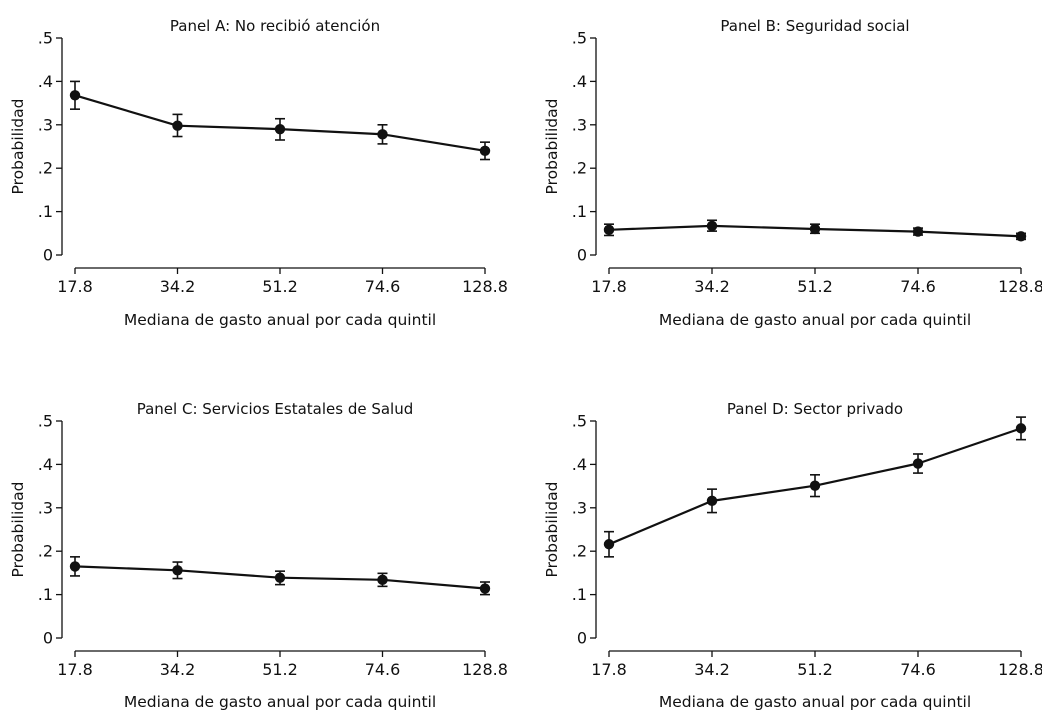 This screenshot has width=1042, height=713. Describe the element at coordinates (582, 638) in the screenshot. I see `panel-d-y-tick-label: 0` at that location.